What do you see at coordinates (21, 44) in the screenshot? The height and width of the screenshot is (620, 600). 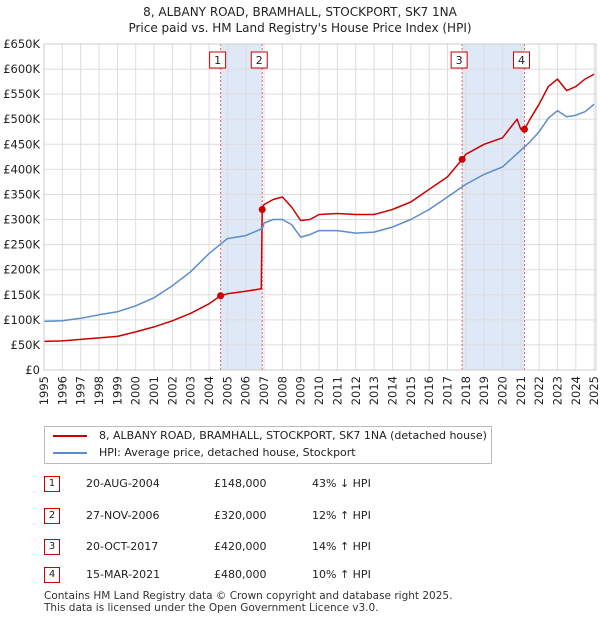 I see `y-tick-label: £650K` at bounding box center [21, 44].